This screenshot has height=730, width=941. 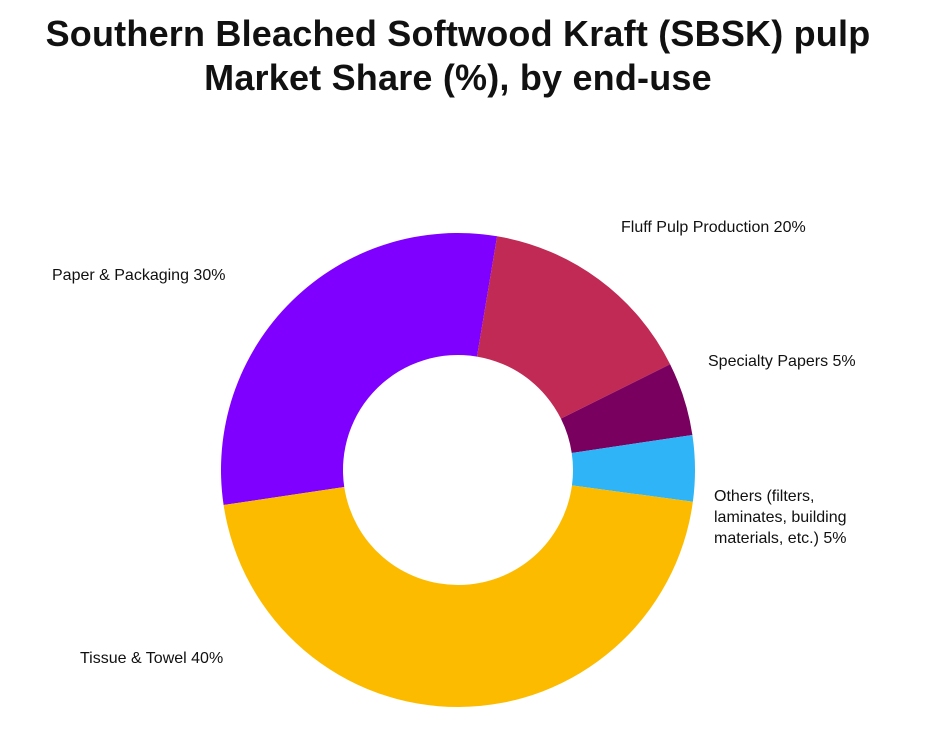 What do you see at coordinates (713, 227) in the screenshot?
I see `label-fluff-pulp: Fluff Pulp Production 20%` at bounding box center [713, 227].